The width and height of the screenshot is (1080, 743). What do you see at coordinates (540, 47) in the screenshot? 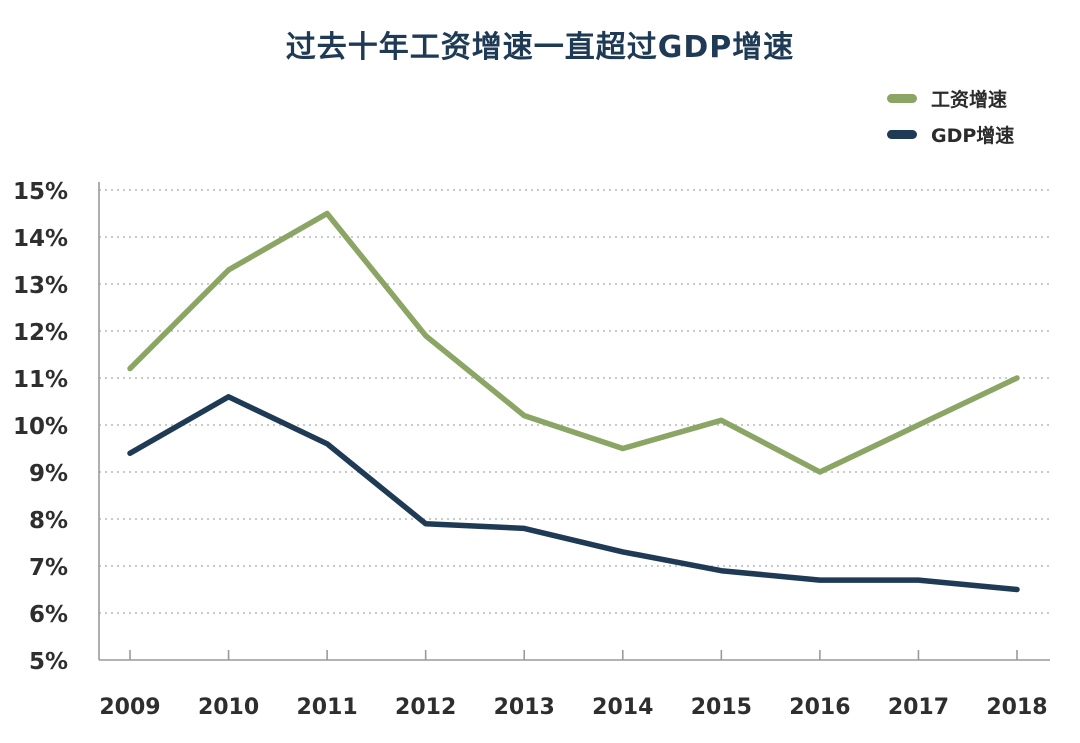
I see `chart-title: 过去十年工资增速一直超过GDP增速` at bounding box center [540, 47].